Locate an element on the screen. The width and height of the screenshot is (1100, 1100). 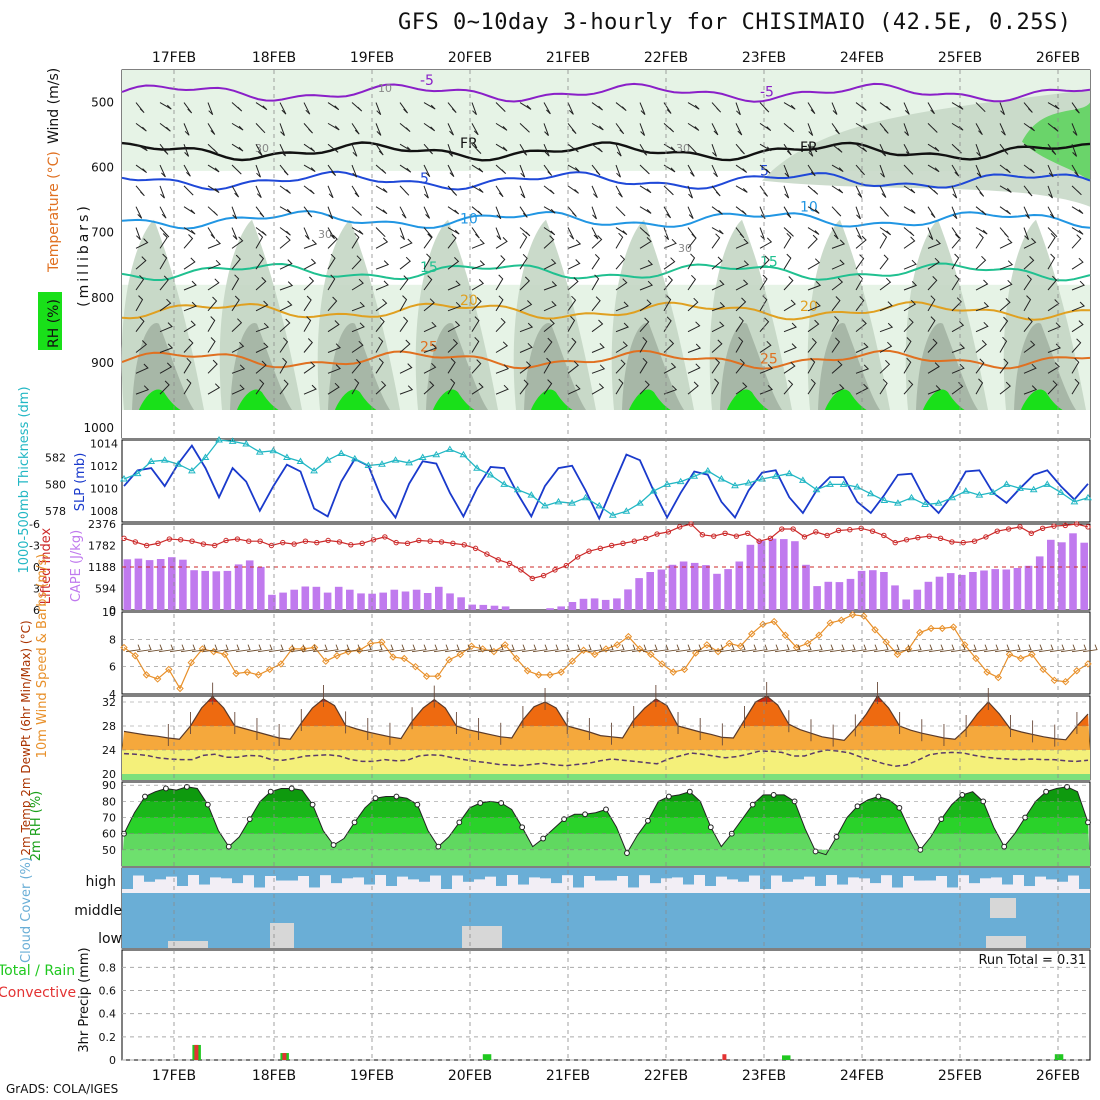
thickness-line is located at coordinates (606, 478).